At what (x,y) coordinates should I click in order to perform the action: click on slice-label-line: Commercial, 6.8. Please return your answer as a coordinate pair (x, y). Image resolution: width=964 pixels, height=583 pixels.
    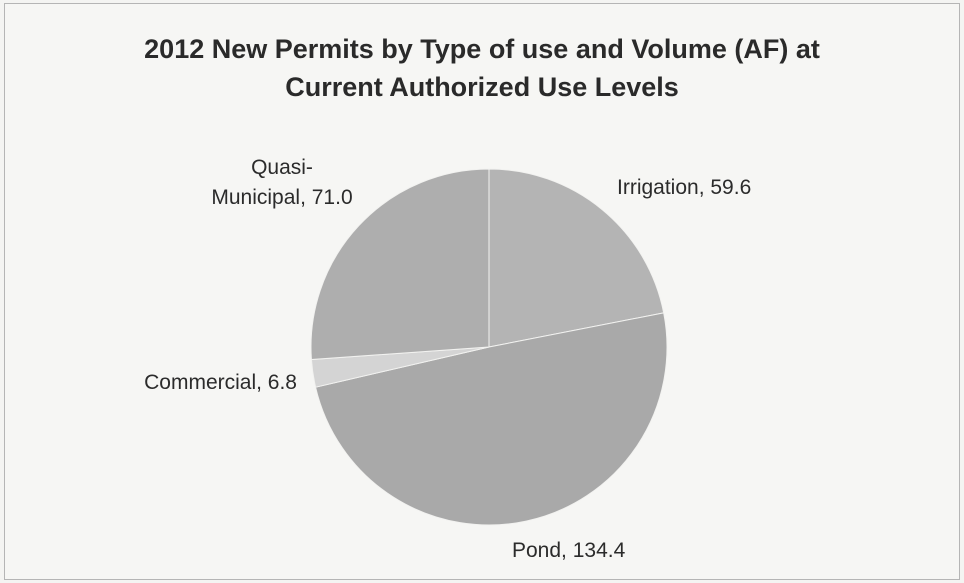
    Looking at the image, I should click on (220, 382).